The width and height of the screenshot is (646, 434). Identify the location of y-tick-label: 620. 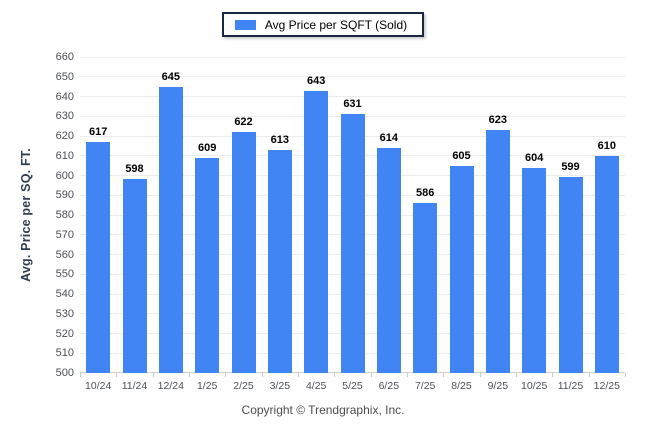
(64, 136).